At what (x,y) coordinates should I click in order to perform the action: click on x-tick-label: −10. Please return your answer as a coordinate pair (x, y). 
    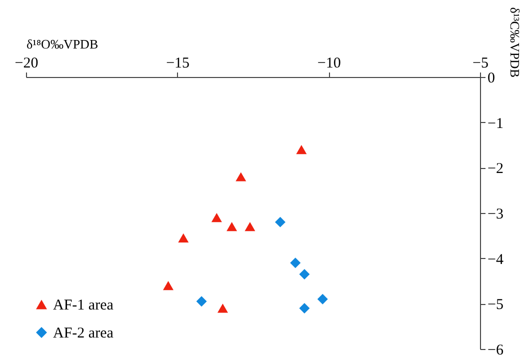
    Looking at the image, I should click on (329, 64).